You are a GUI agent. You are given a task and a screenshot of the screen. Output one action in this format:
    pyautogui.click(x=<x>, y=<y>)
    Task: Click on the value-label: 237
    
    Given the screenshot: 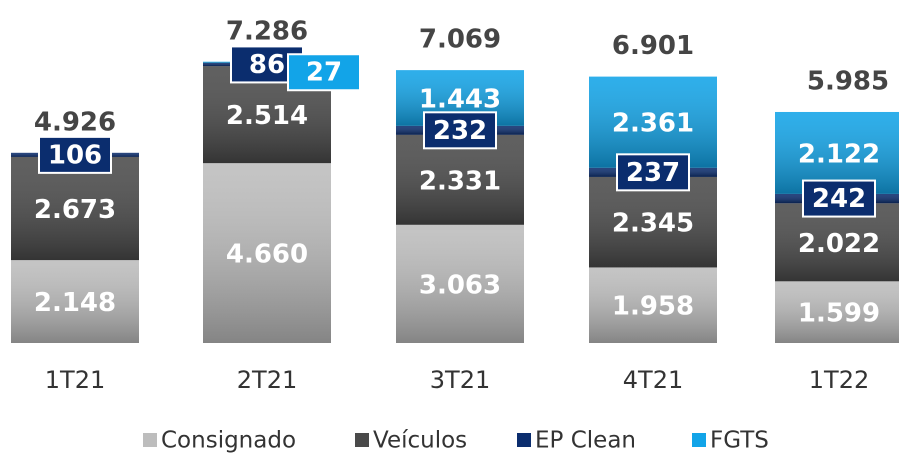 What is the action you would take?
    pyautogui.click(x=653, y=173)
    